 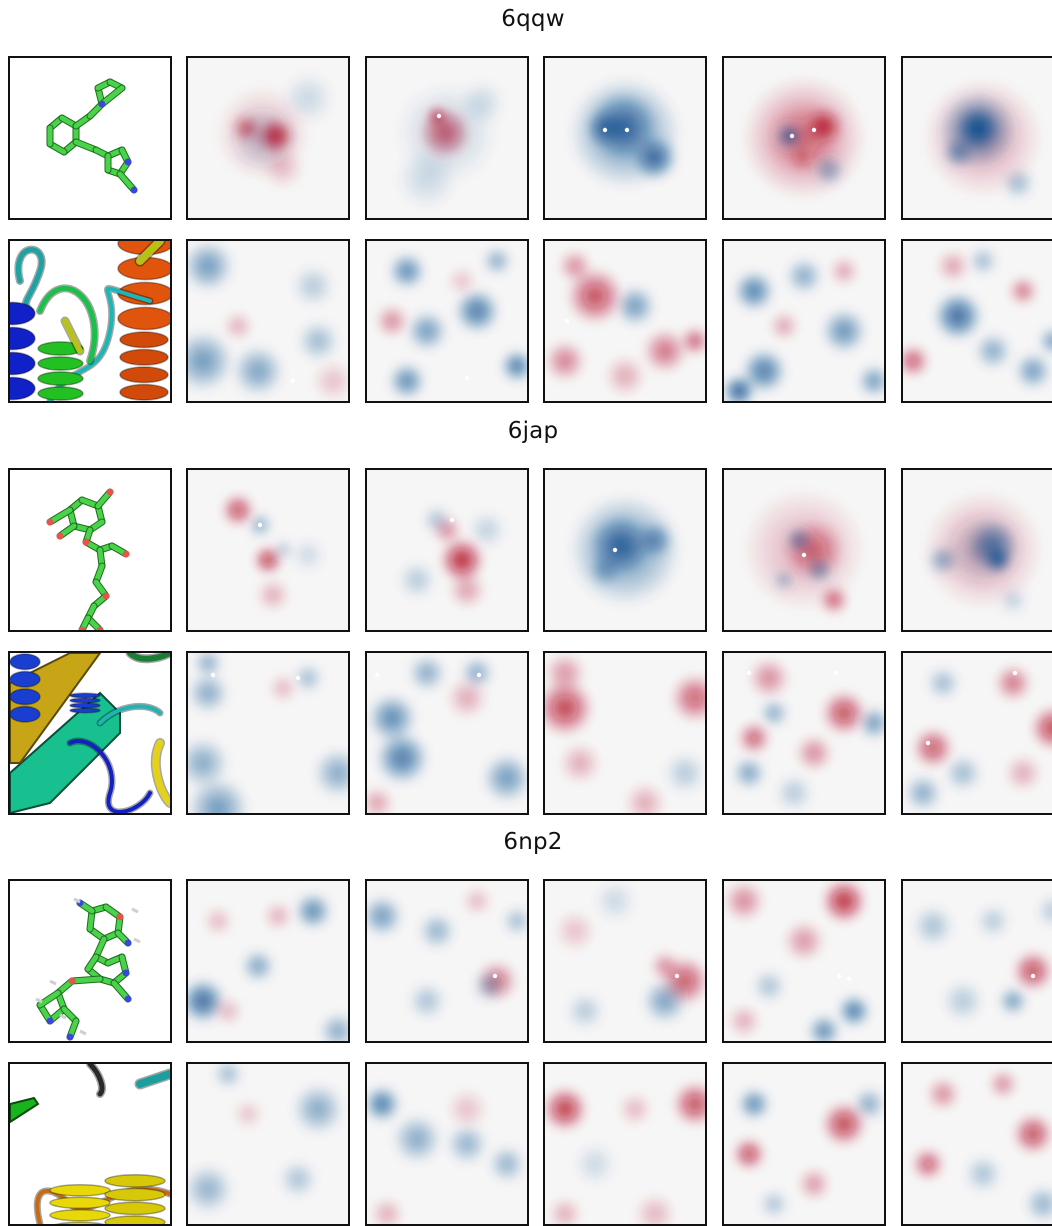 I want to click on beta-strand, so click(x=65, y=752).